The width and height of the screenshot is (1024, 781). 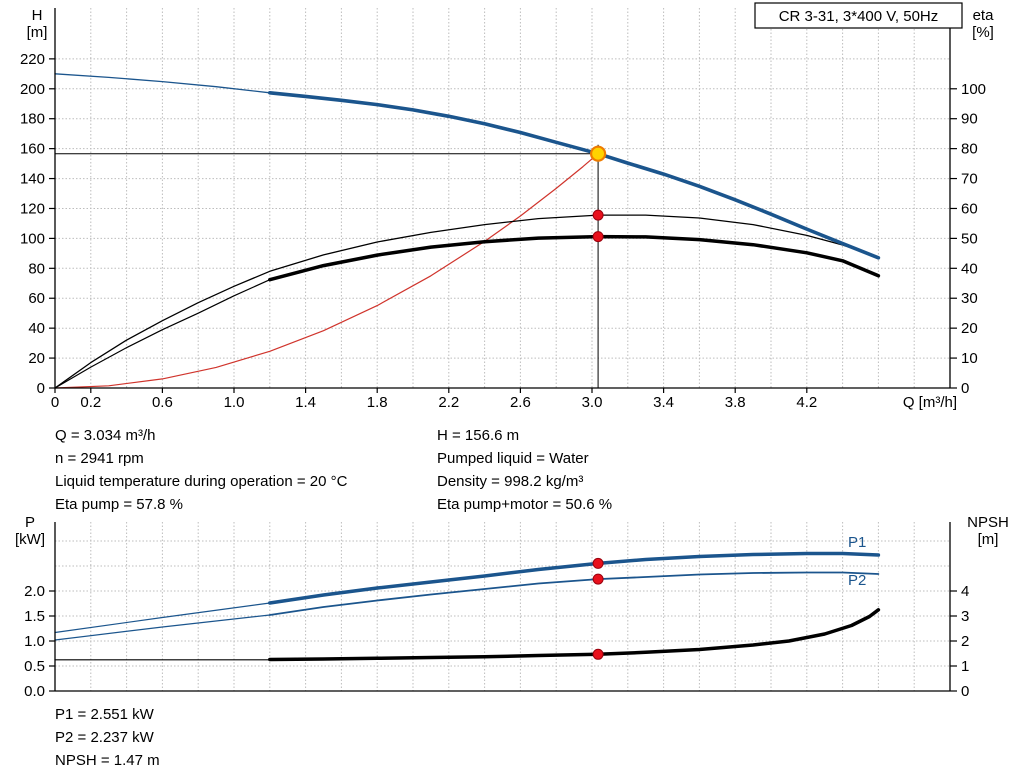 What do you see at coordinates (34, 666) in the screenshot?
I see `svg-text: 0.5` at bounding box center [34, 666].